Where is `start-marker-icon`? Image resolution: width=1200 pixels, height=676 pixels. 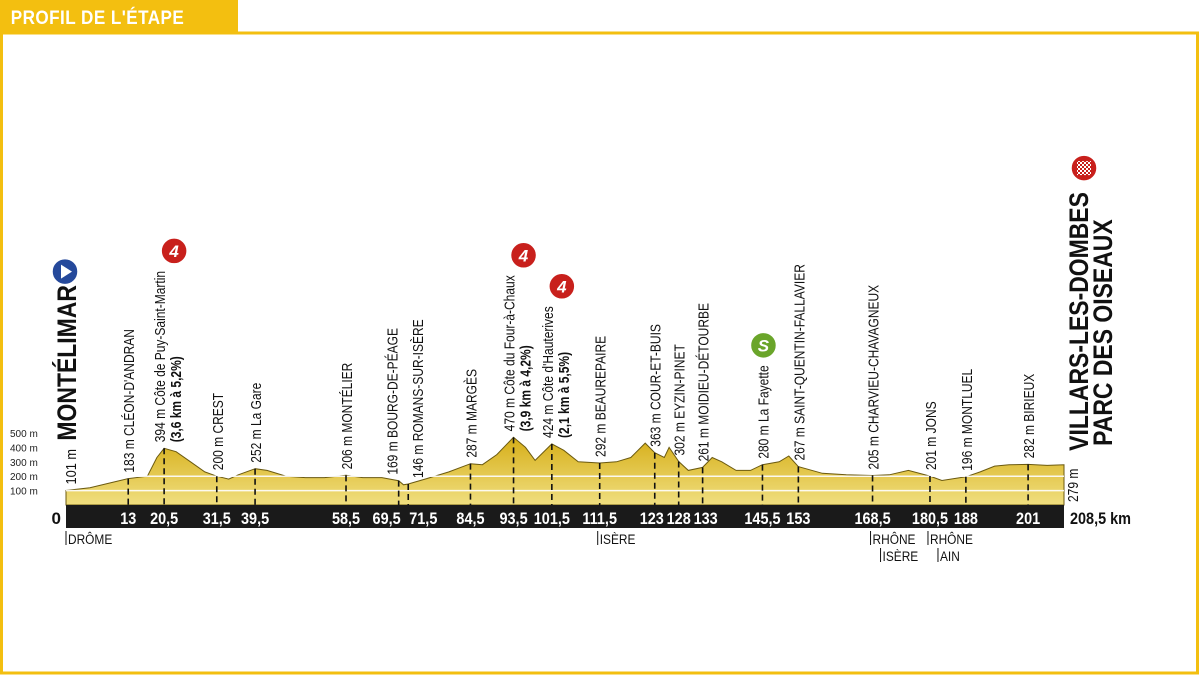
start-marker-icon is located at coordinates (65, 271).